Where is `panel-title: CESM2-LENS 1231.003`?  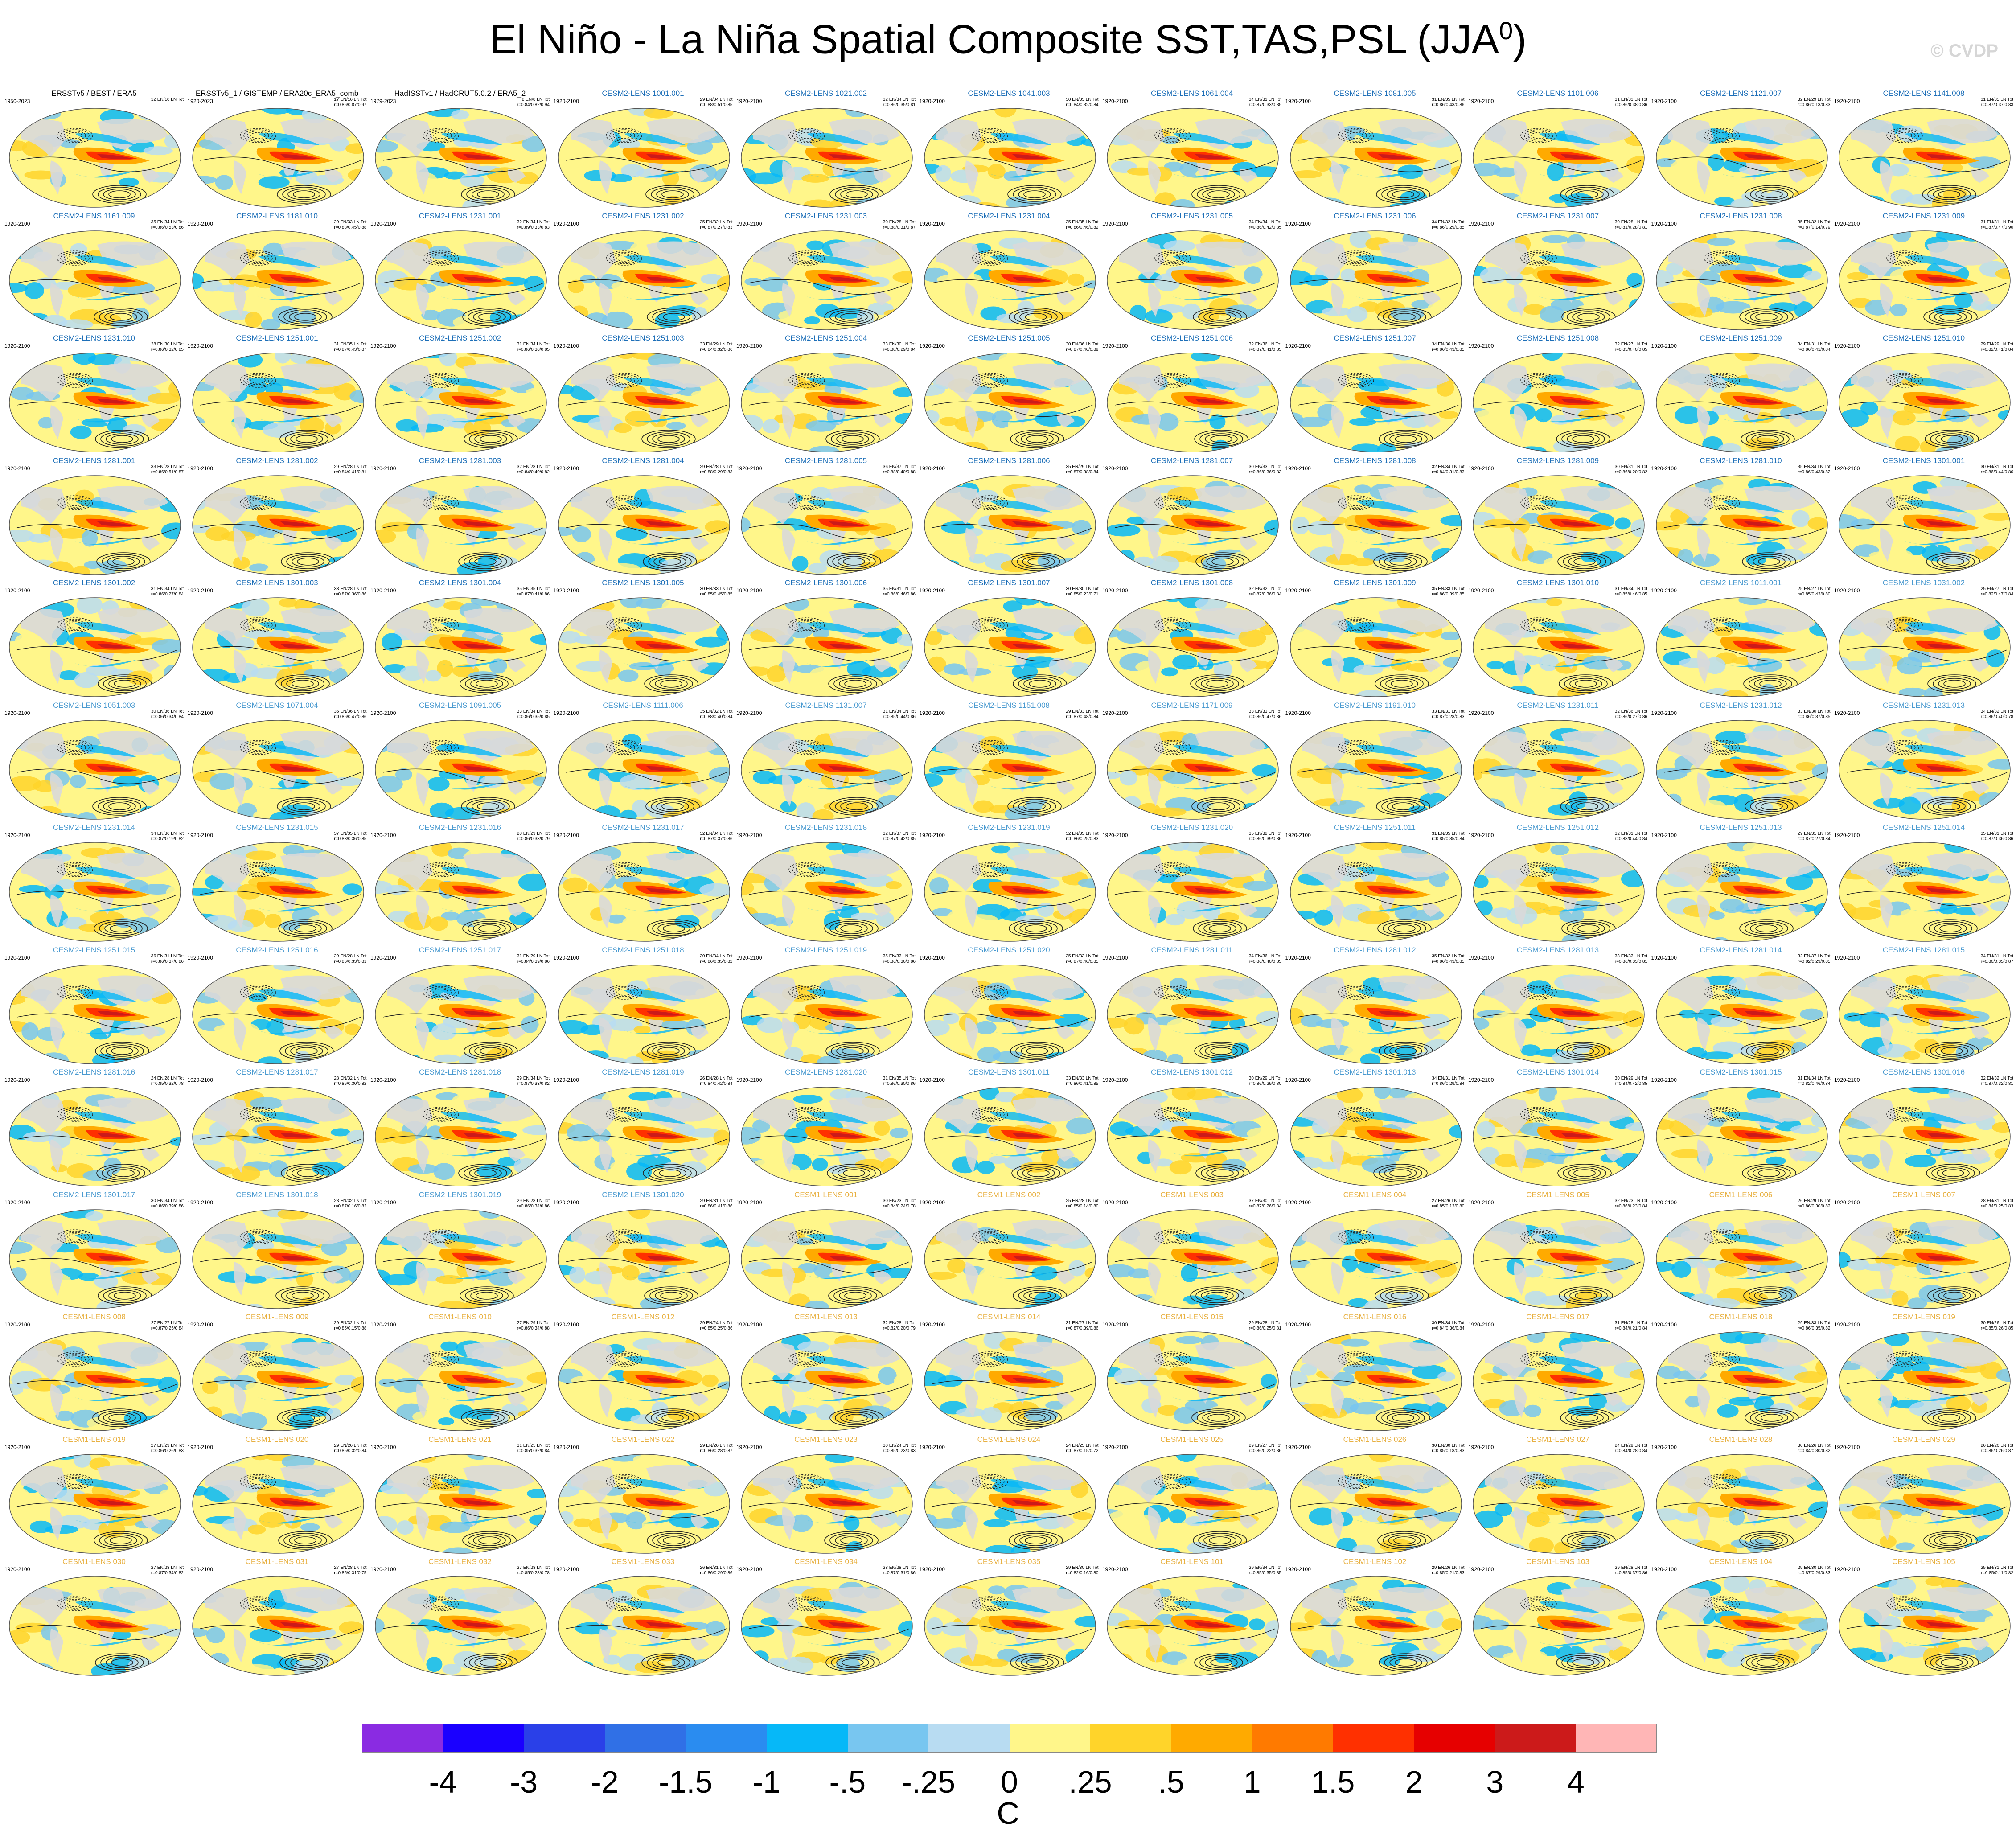
panel-title: CESM2-LENS 1231.003 is located at coordinates (826, 215).